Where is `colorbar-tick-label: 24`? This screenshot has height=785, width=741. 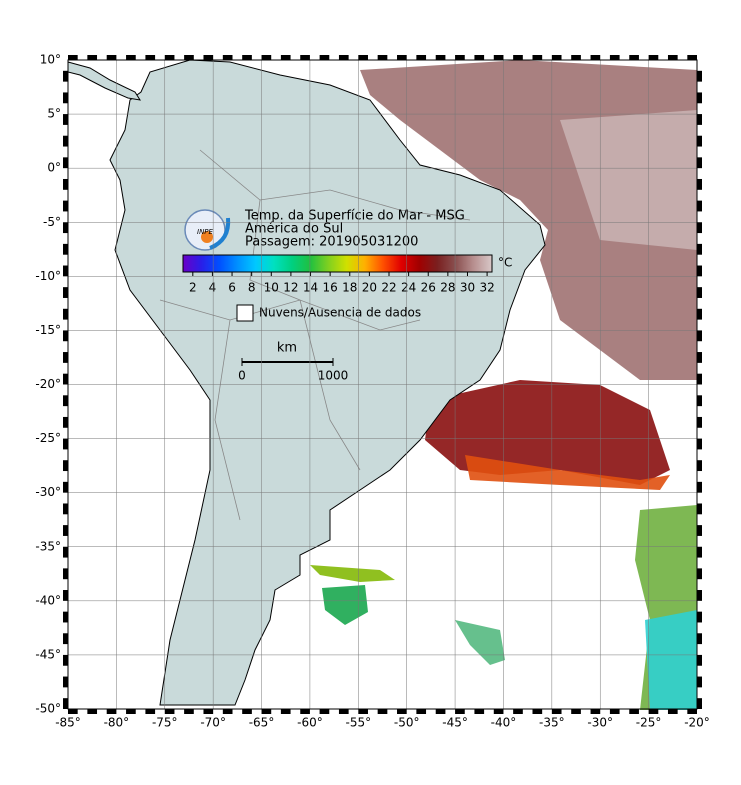
colorbar-tick-label: 24 is located at coordinates (408, 288).